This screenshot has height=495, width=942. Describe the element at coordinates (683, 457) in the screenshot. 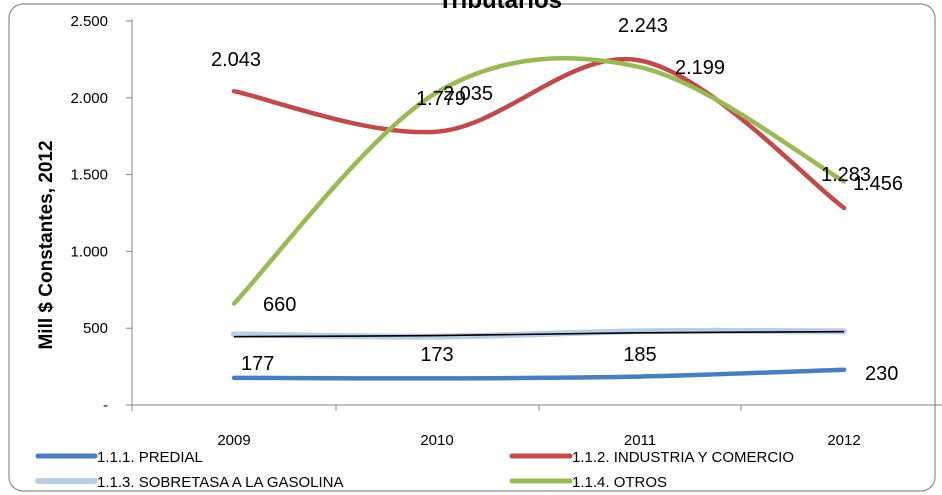

I see `legend-label: 1.1.2. INDUSTRIA Y COMERCIO` at that location.